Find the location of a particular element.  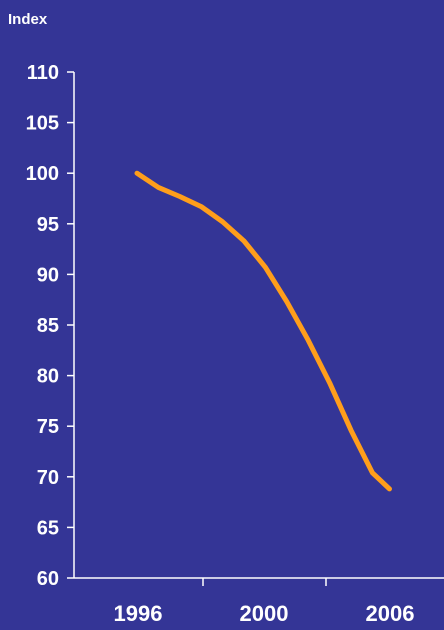

y-tick-label: 80 is located at coordinates (48, 377).